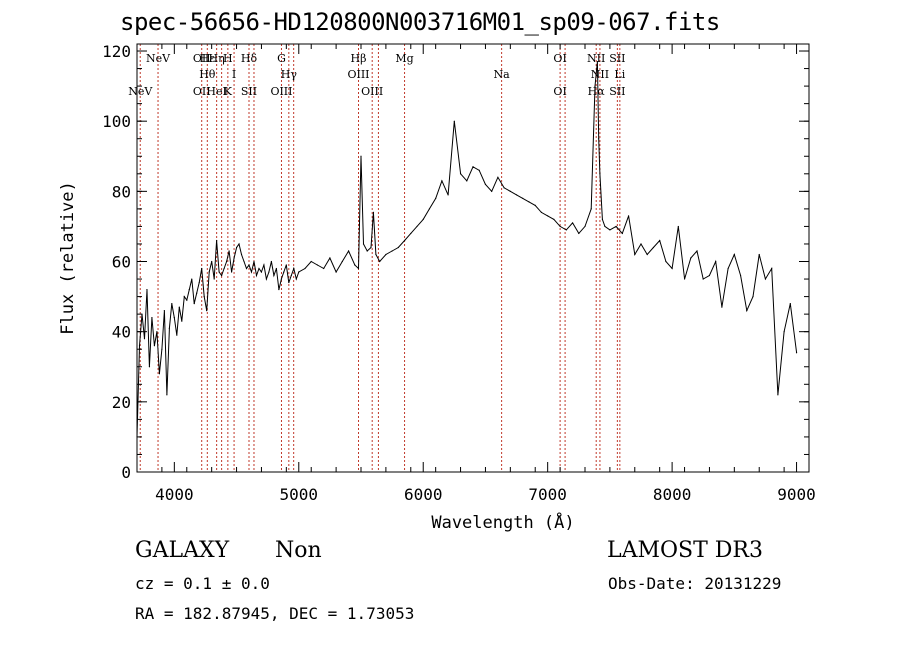 This screenshot has width=900, height=649. What do you see at coordinates (121, 402) in the screenshot?
I see `y-tick-label: 20` at bounding box center [121, 402].